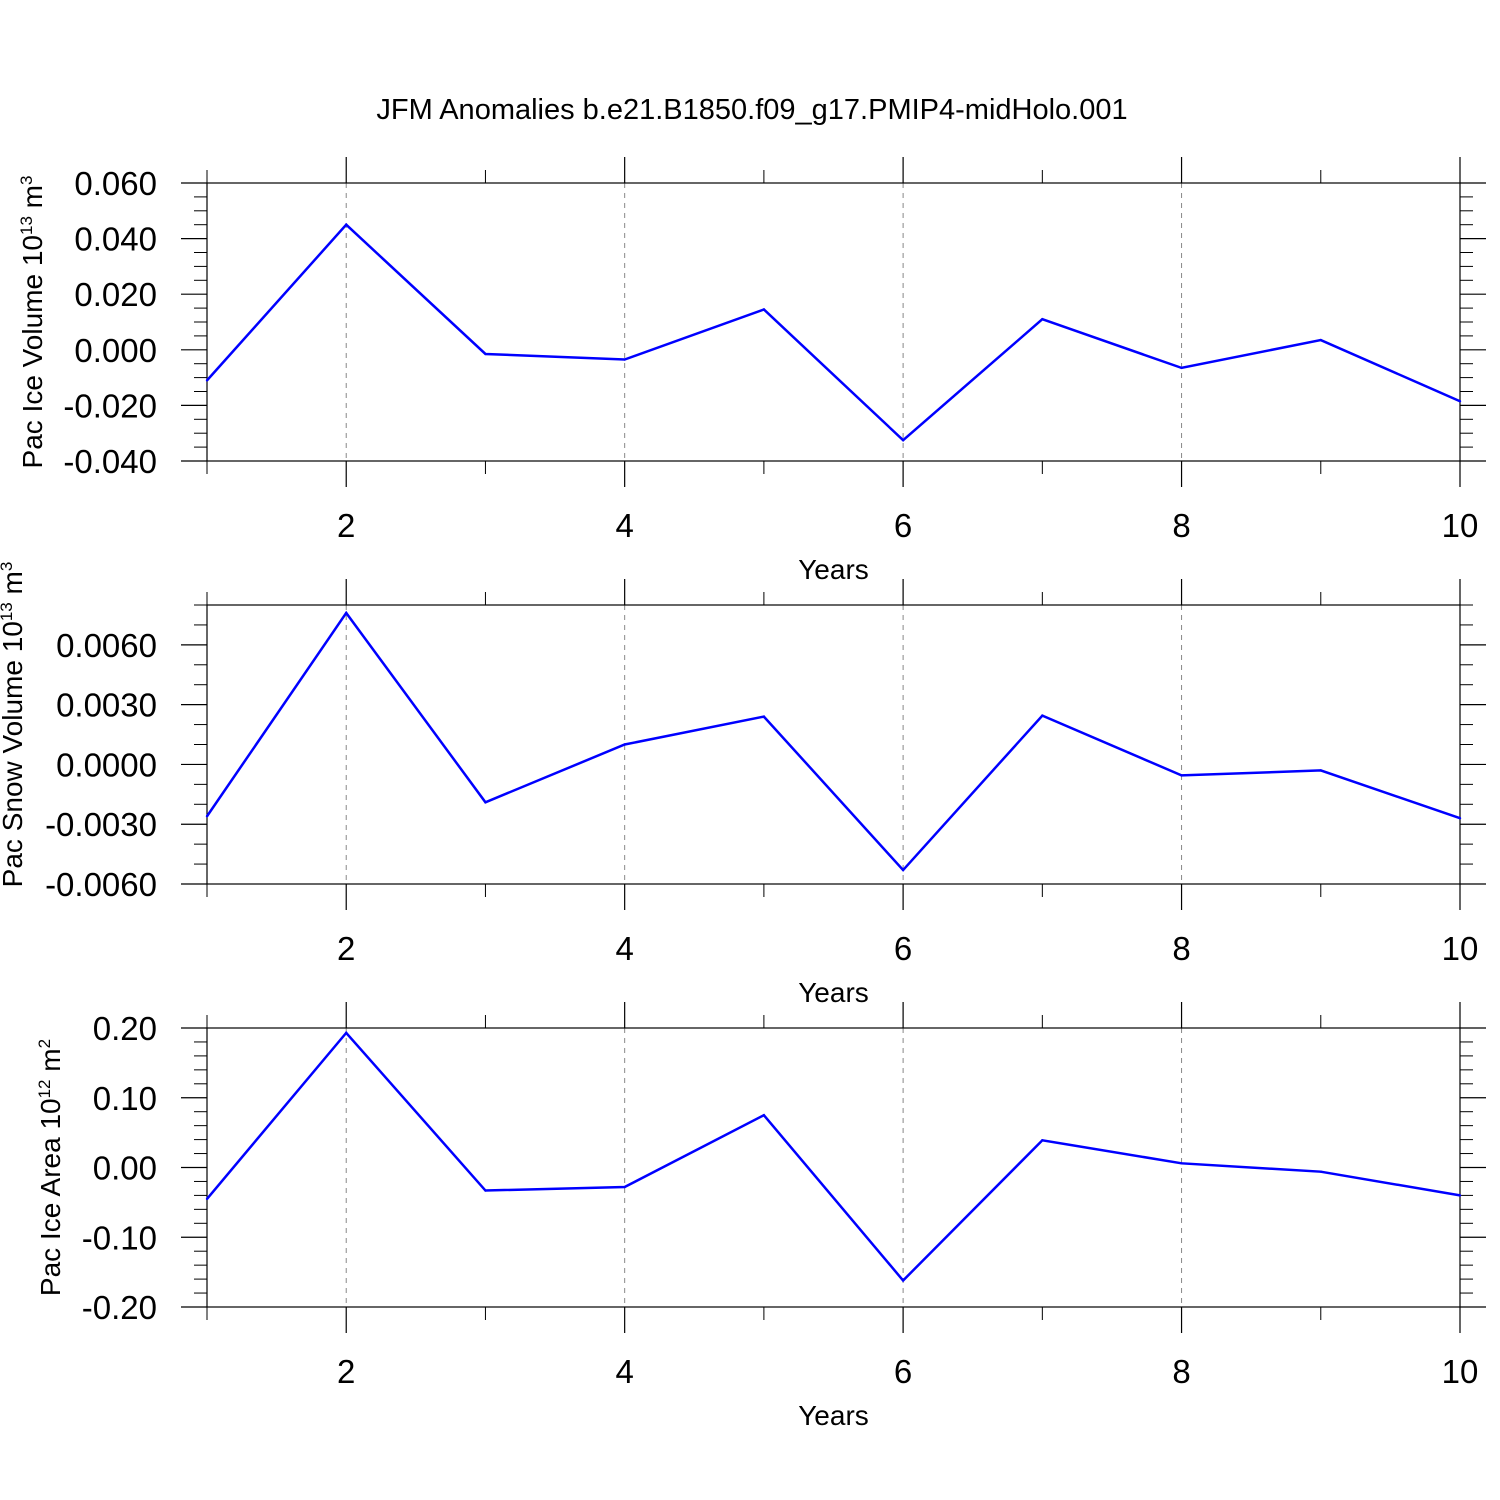  Describe the element at coordinates (32, 351) in the screenshot. I see `y-axis-label-part: Pac Ice Volume 10` at that location.